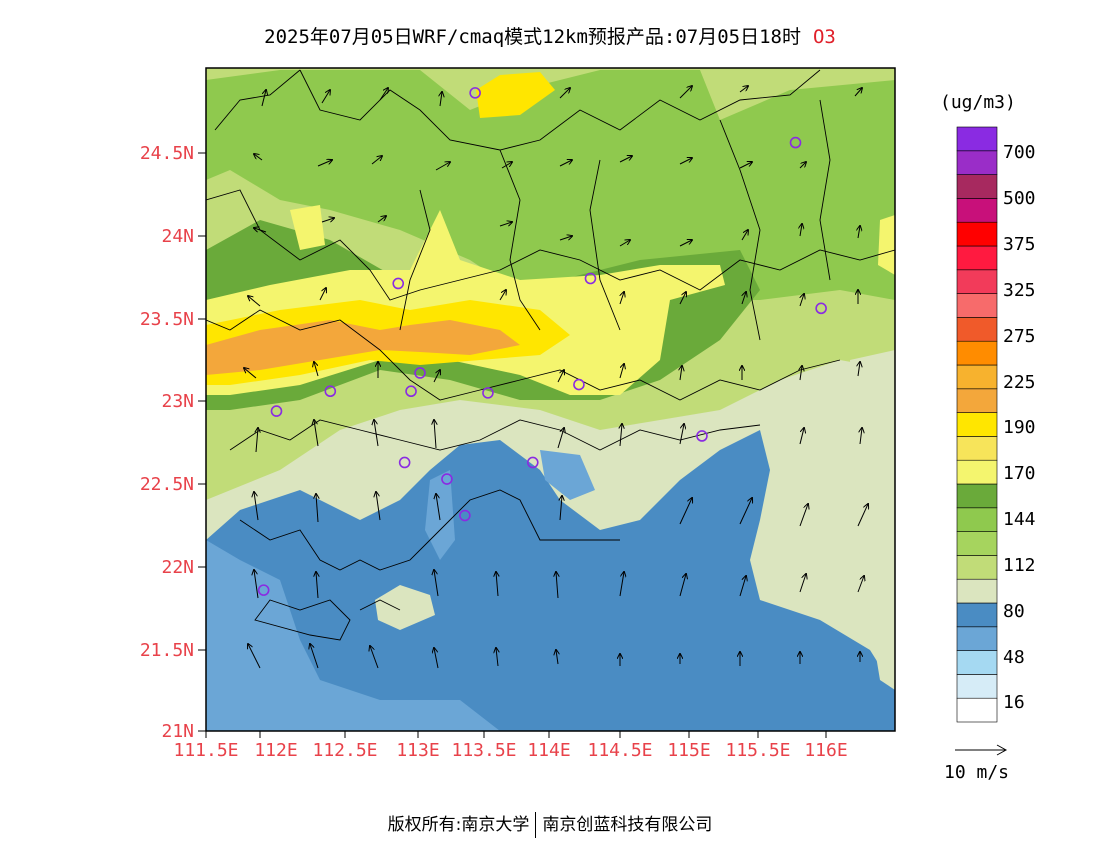 The width and height of the screenshot is (1100, 850). I want to click on title-text: 2025年07月05日WRF/cmaq模式12km预报产品:07月05日18时, so click(532, 37).